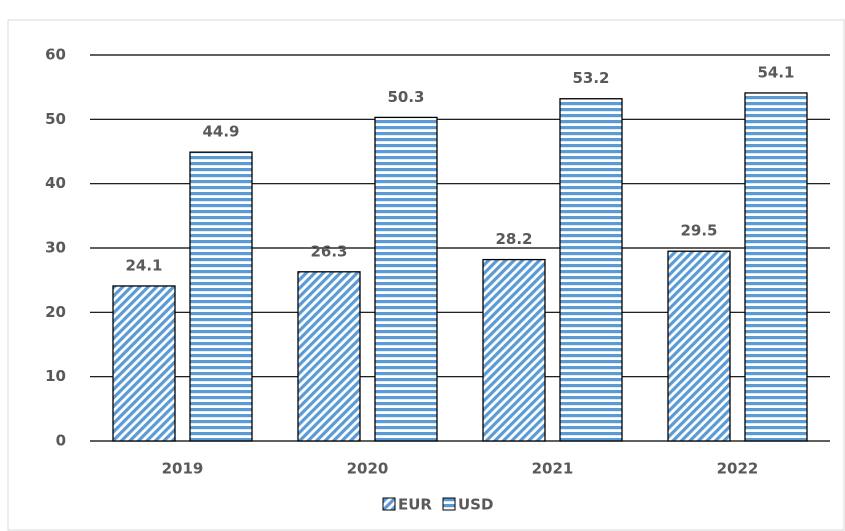 The height and width of the screenshot is (531, 845). I want to click on legend-label: USD, so click(475, 505).